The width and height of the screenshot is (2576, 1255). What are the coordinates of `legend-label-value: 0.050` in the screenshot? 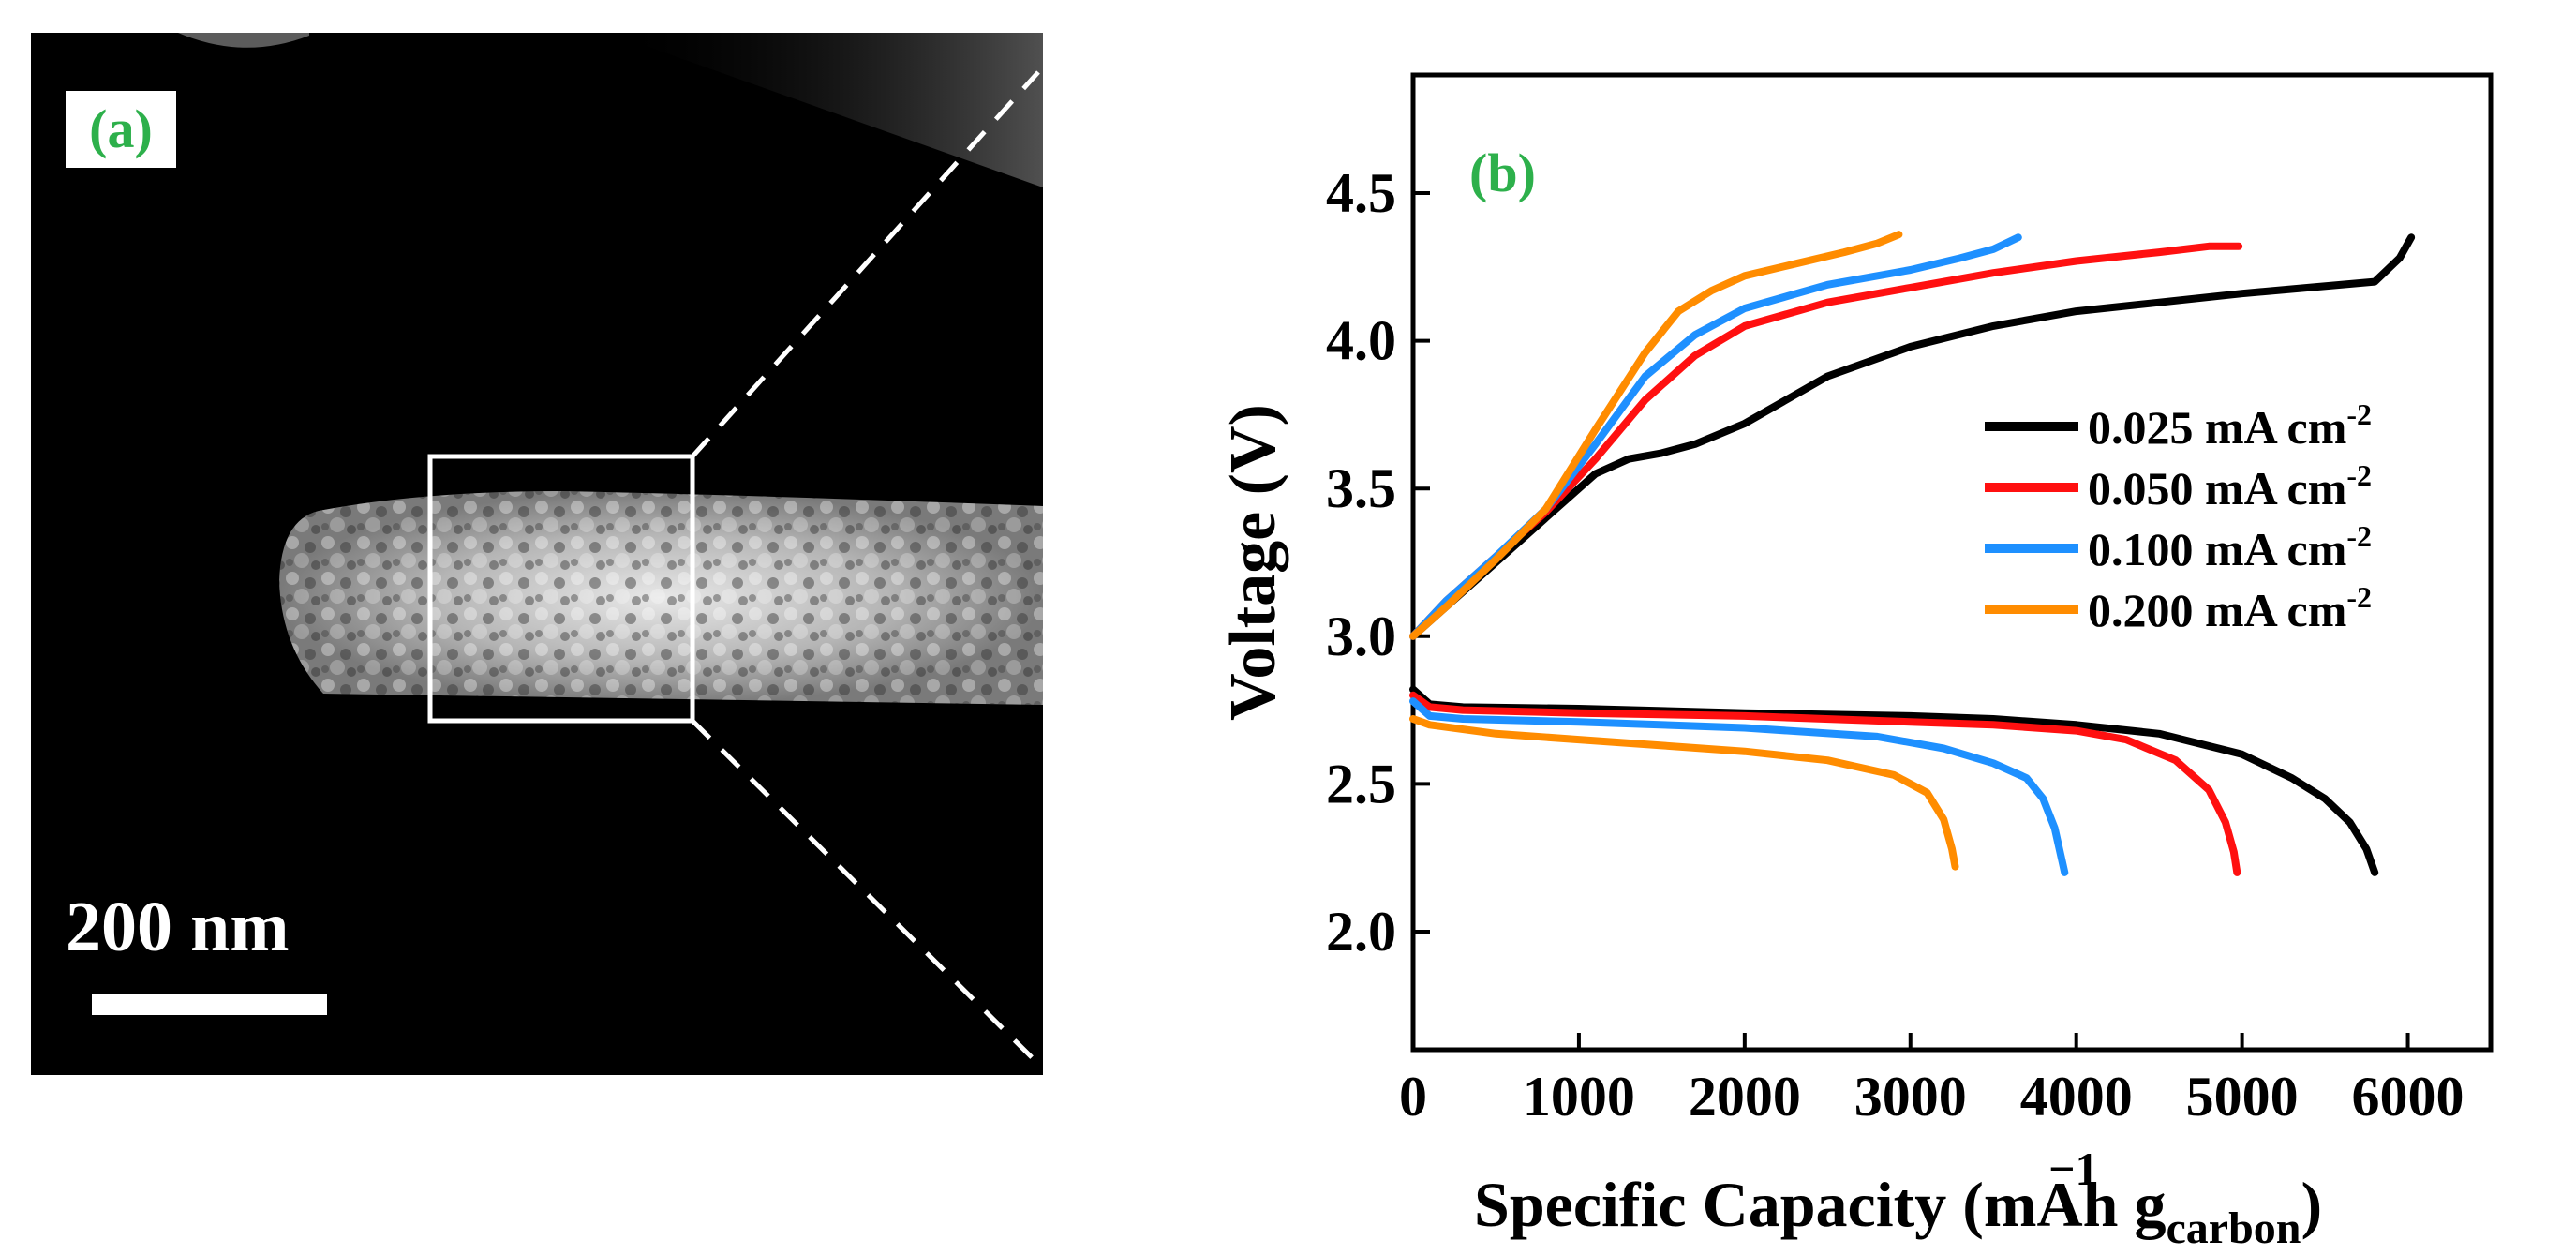 It's located at (2146, 489).